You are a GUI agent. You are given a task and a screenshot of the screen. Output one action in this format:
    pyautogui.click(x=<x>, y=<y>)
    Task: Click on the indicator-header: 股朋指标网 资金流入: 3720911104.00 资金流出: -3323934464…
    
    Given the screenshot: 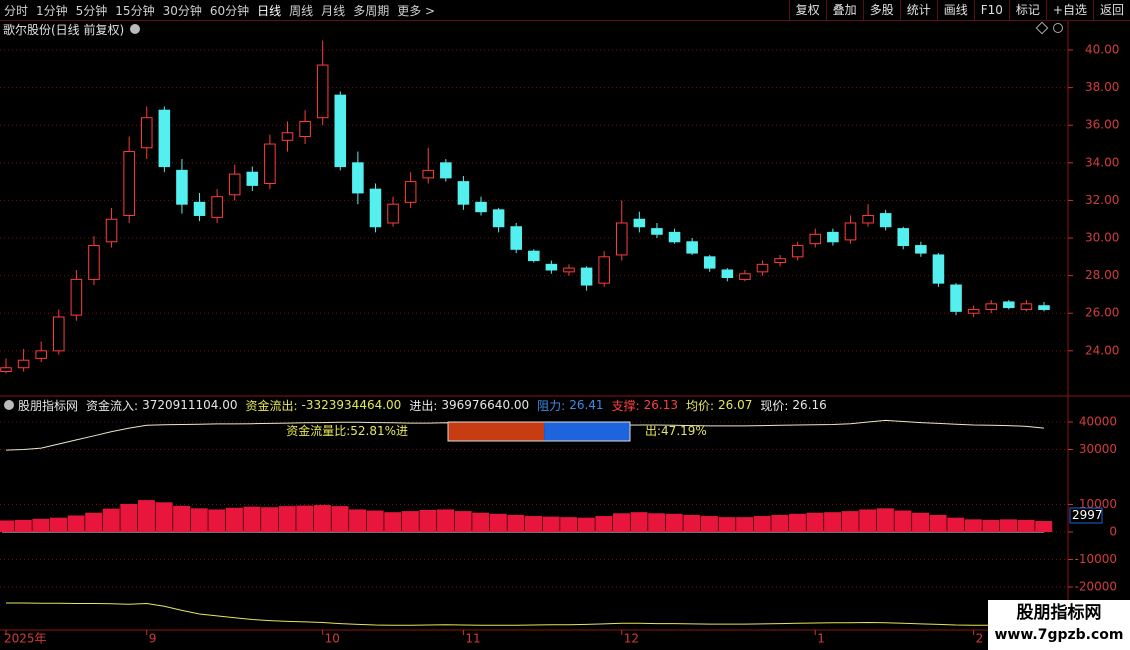 What is the action you would take?
    pyautogui.click(x=415, y=405)
    